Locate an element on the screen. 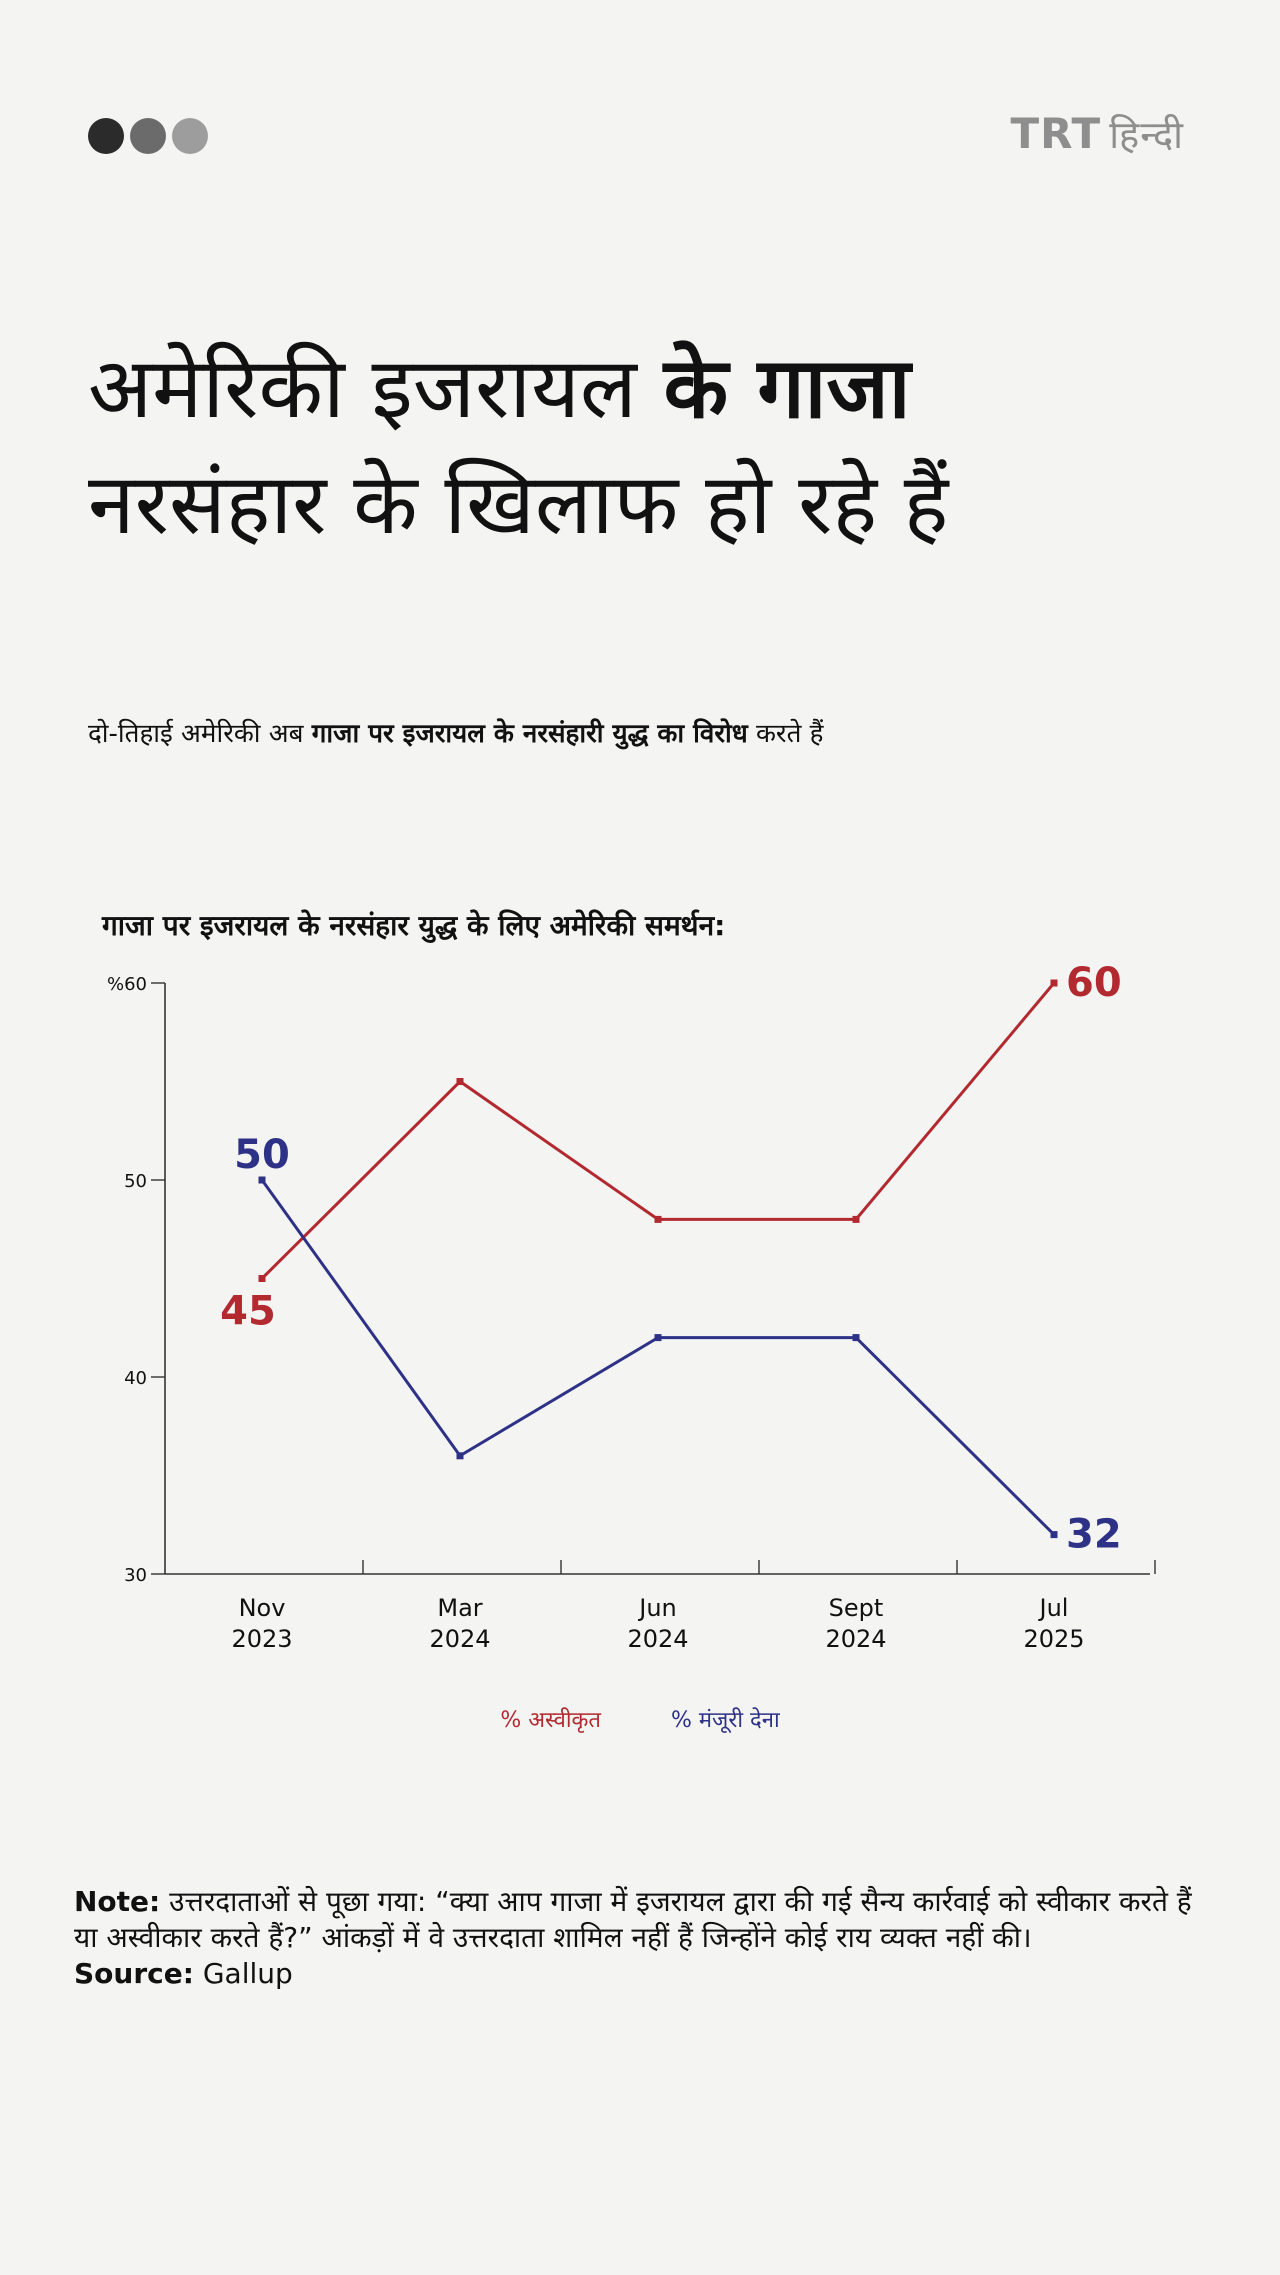  headline-part2: के गाजा is located at coordinates (787, 388).